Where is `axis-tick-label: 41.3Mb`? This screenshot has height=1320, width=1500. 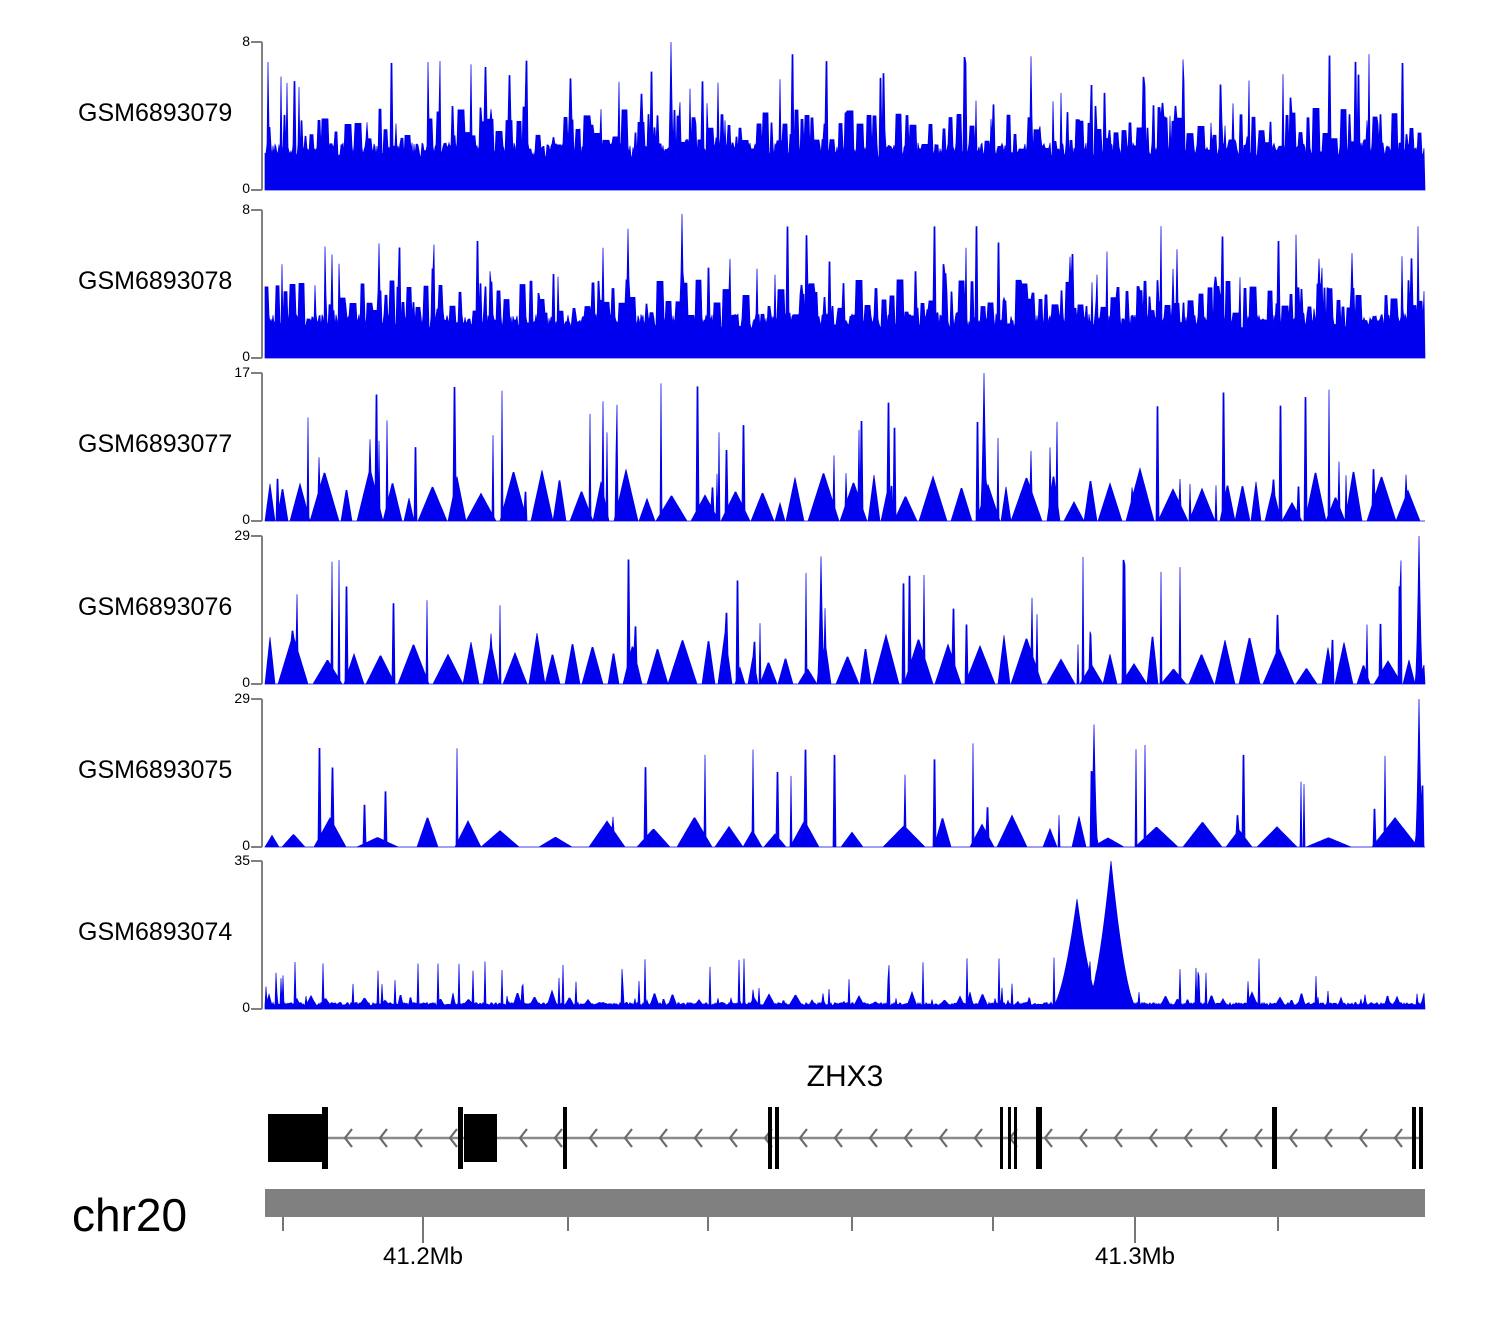 axis-tick-label: 41.3Mb is located at coordinates (1135, 1256).